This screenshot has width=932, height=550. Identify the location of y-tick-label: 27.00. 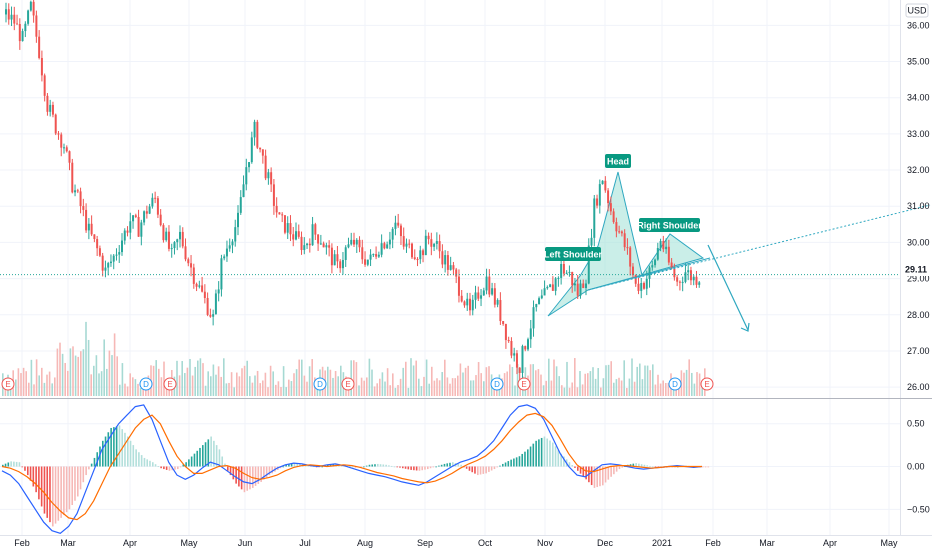
(918, 351).